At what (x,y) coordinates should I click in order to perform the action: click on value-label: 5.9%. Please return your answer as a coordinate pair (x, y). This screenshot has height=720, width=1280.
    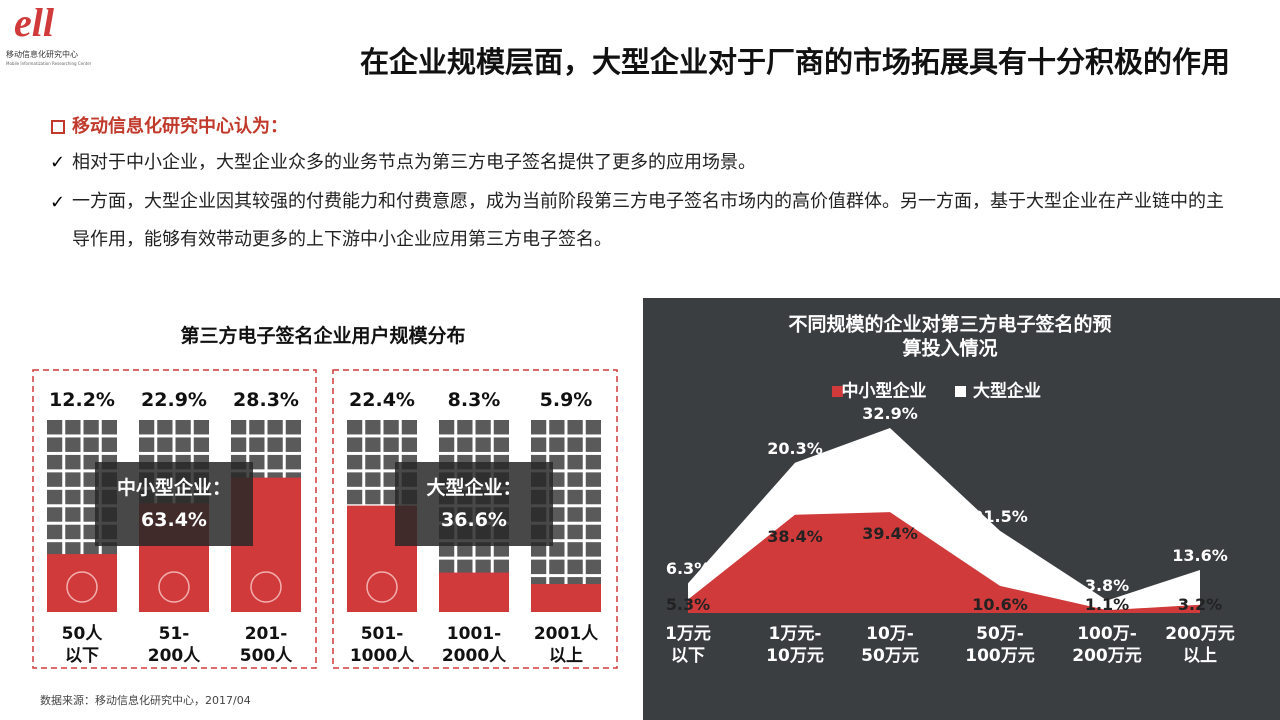
    Looking at the image, I should click on (566, 400).